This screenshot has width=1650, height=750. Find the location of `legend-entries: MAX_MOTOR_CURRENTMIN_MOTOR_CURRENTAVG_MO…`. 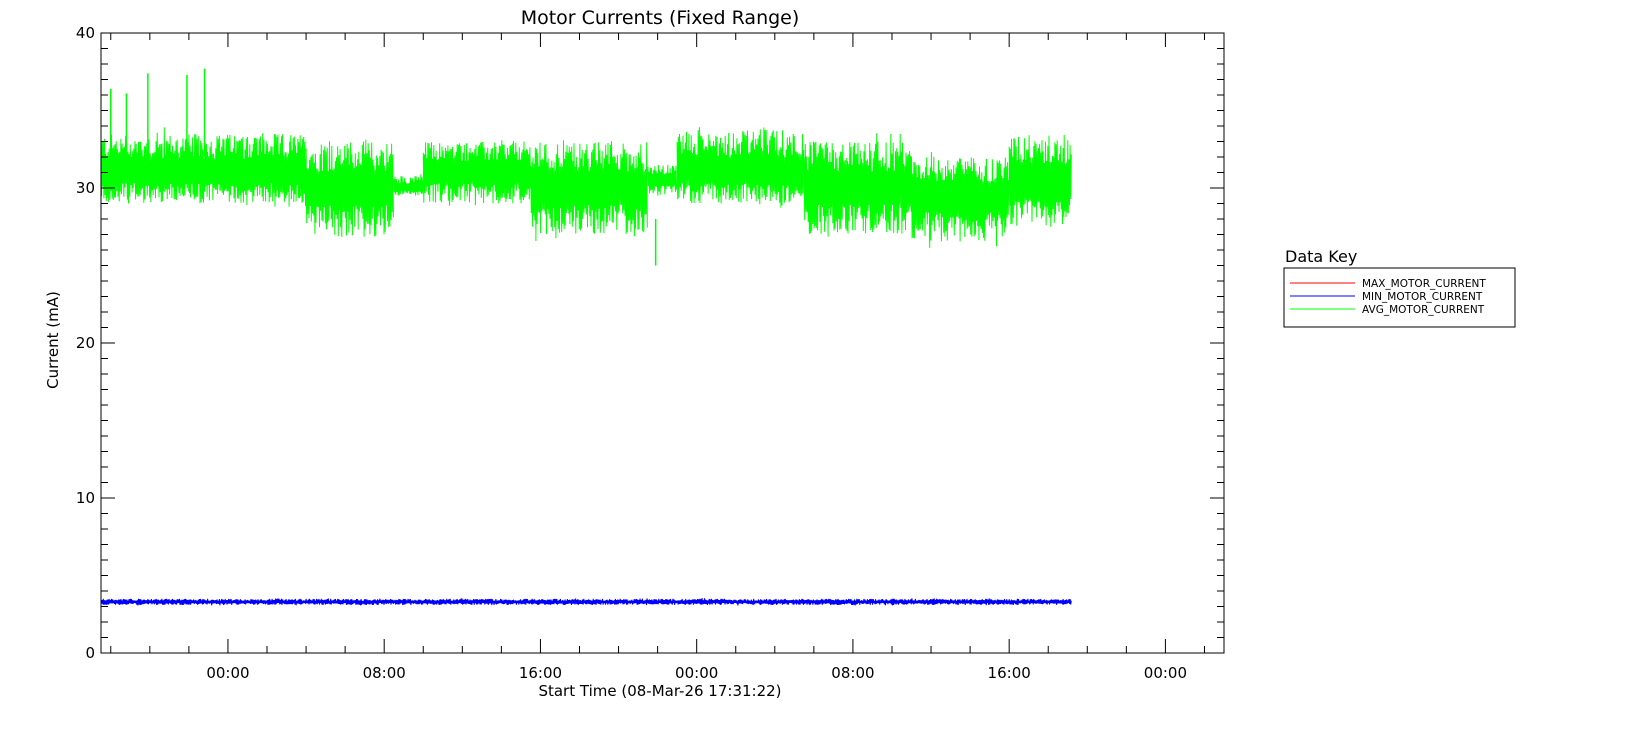

legend-entries: MAX_MOTOR_CURRENTMIN_MOTOR_CURRENTAVG_MO… is located at coordinates (1388, 297).